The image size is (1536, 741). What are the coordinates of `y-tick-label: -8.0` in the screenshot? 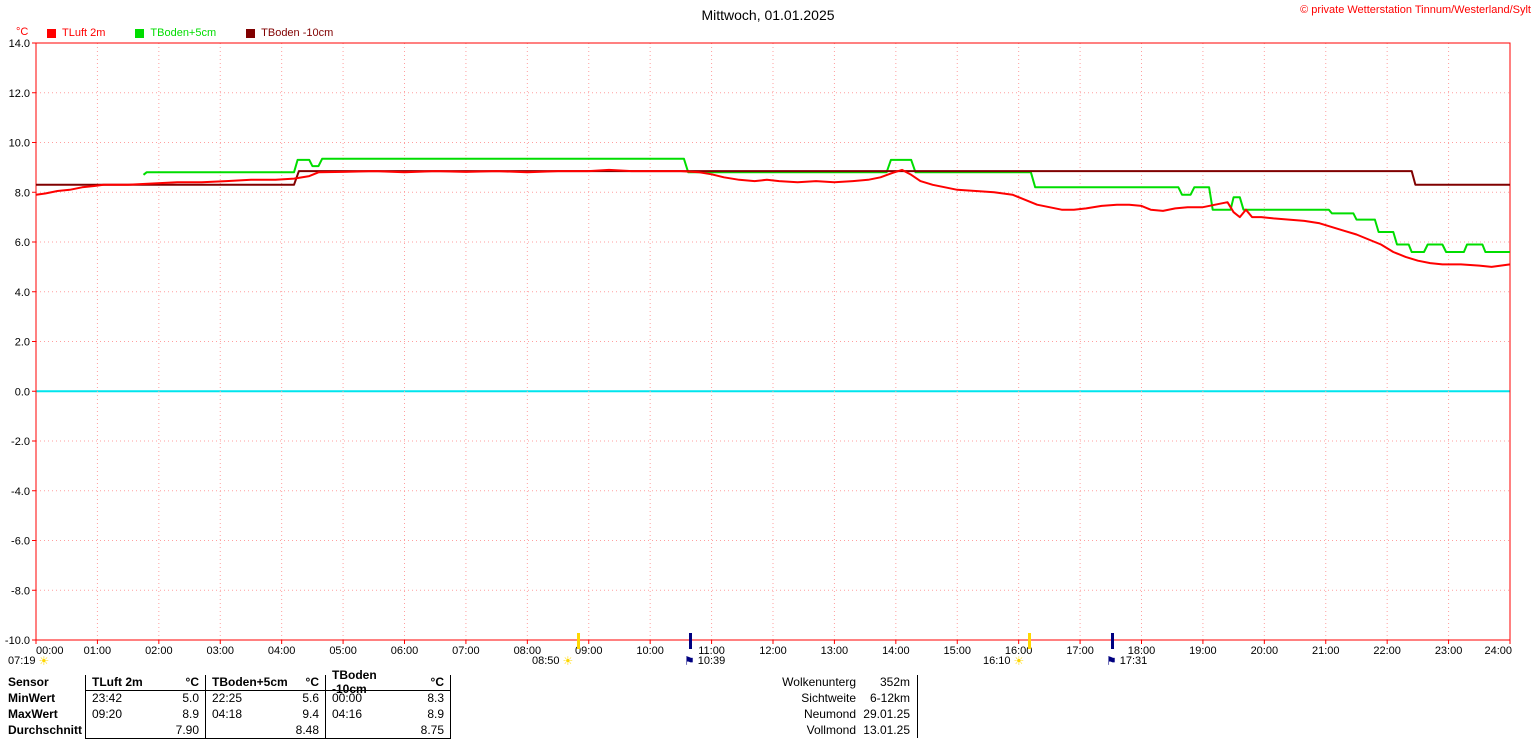 It's located at (20, 591).